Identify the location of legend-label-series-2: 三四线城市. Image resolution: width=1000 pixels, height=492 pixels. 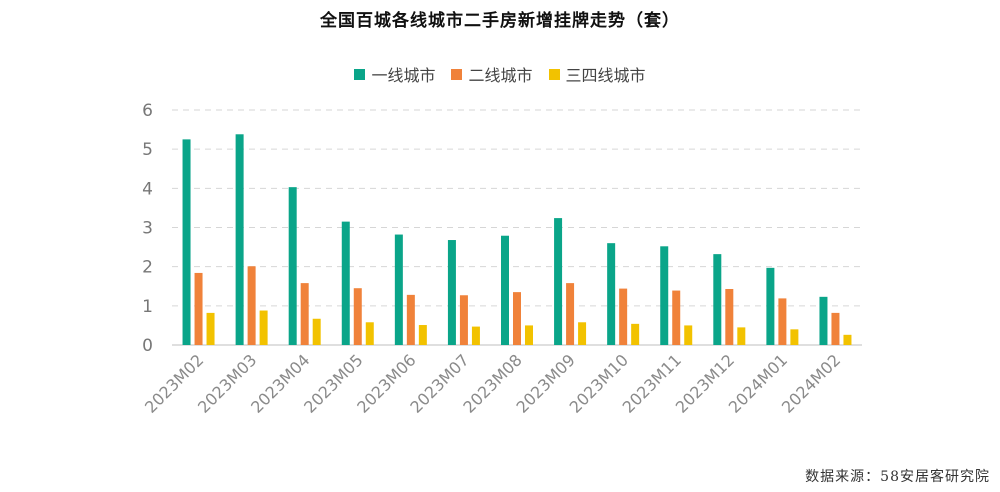
(605, 75).